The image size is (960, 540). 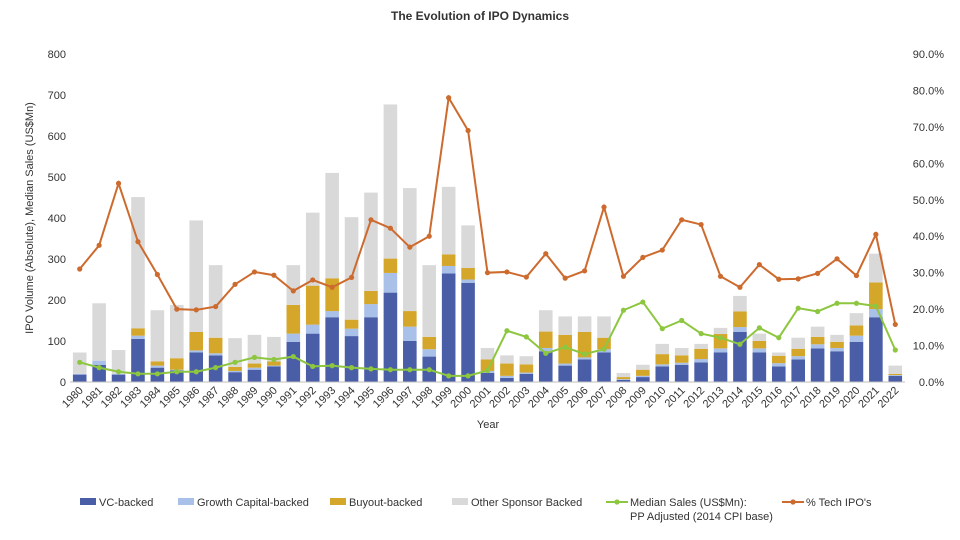 What do you see at coordinates (338, 501) in the screenshot?
I see `legend-swatch-buyout-backed` at bounding box center [338, 501].